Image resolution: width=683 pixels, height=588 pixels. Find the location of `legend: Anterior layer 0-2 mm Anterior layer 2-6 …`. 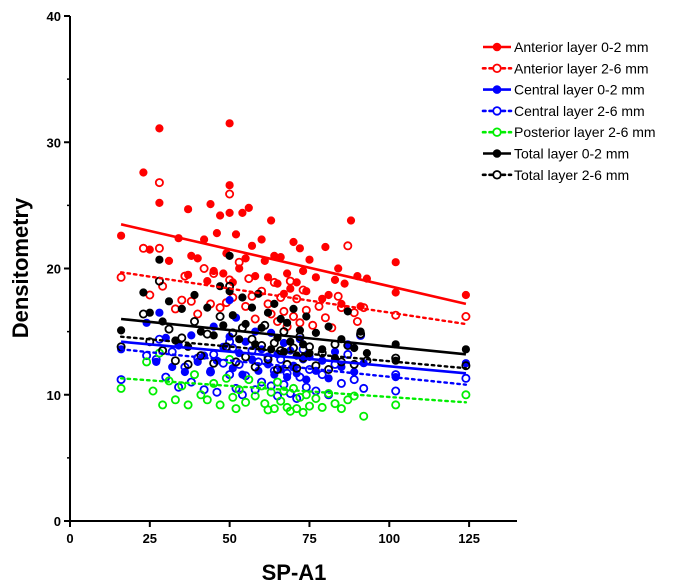

legend: Anterior layer 0-2 mm Anterior layer 2-6 … is located at coordinates (568, 111).